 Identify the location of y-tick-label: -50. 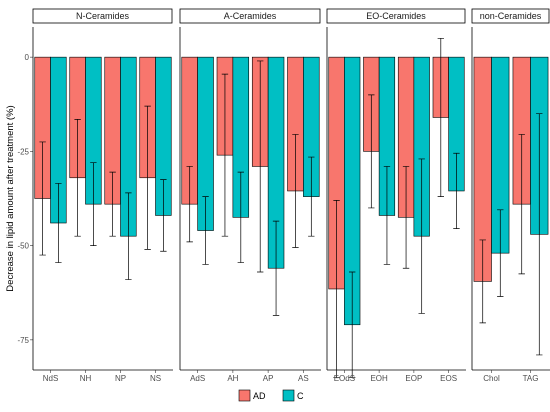
(23, 246).